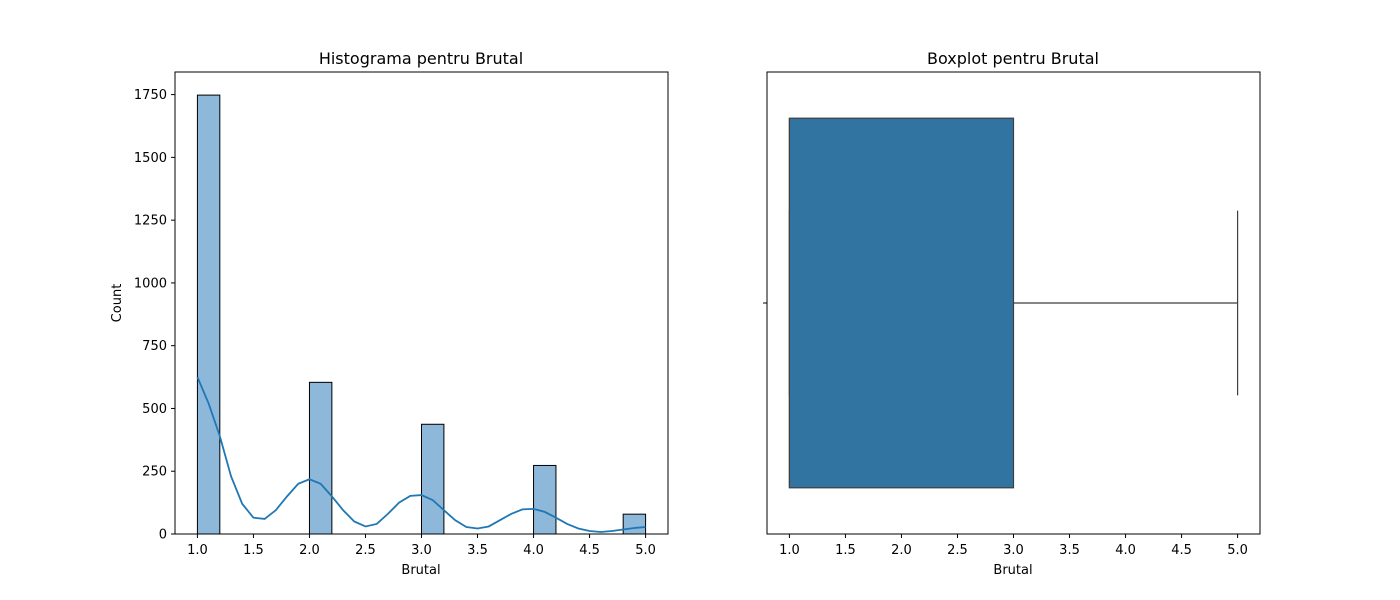 Image resolution: width=1400 pixels, height=600 pixels. What do you see at coordinates (421, 58) in the screenshot?
I see `histogram-title: Histograma pentru Brutal` at bounding box center [421, 58].